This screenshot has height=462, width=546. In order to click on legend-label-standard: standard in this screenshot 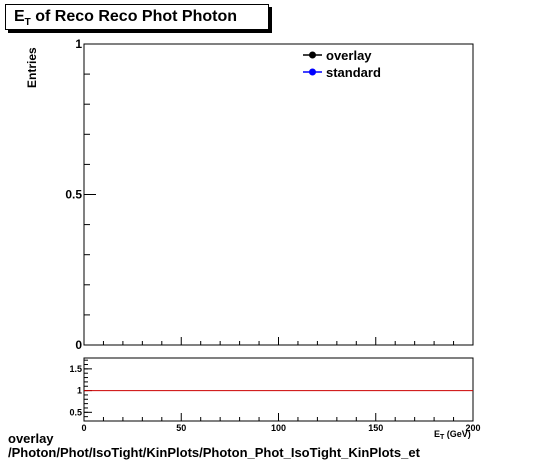, I will do `click(353, 72)`.